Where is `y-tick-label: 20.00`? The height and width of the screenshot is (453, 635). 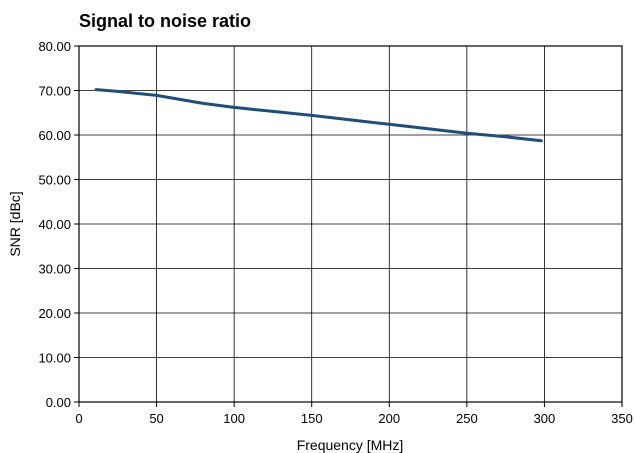
y-tick-label: 20.00 is located at coordinates (54, 313).